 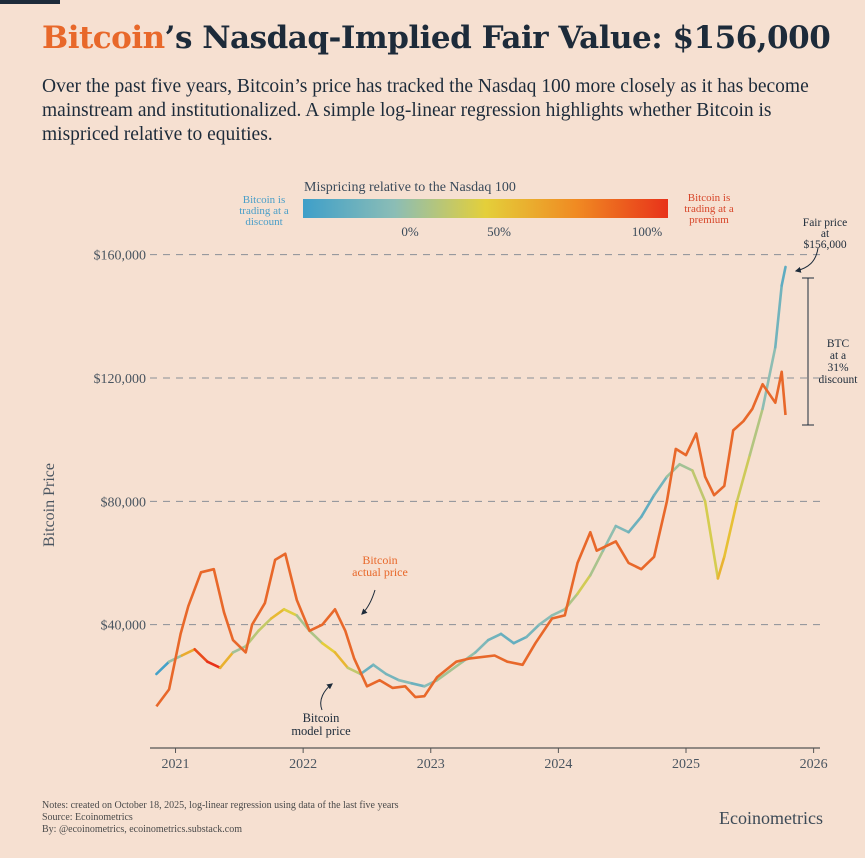 I want to click on x-tick-label: 2026, so click(x=814, y=764).